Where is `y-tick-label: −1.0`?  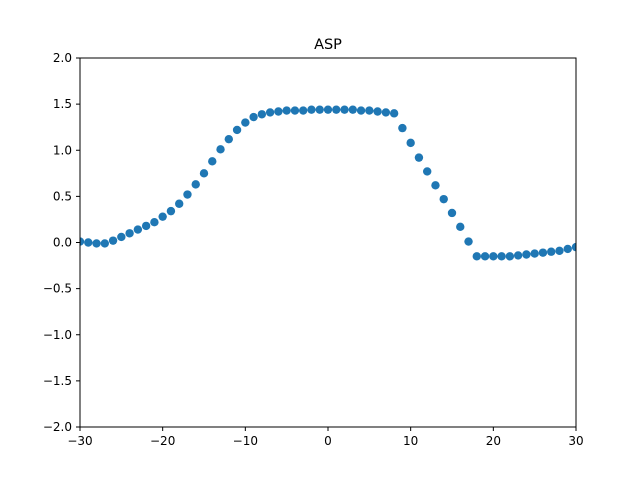 y-tick-label: −1.0 is located at coordinates (57, 335).